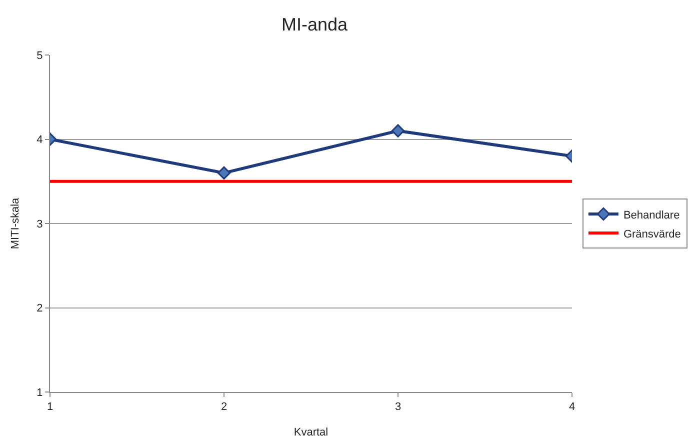 Image resolution: width=699 pixels, height=448 pixels. I want to click on legend-label: Gränsvärde, so click(652, 234).